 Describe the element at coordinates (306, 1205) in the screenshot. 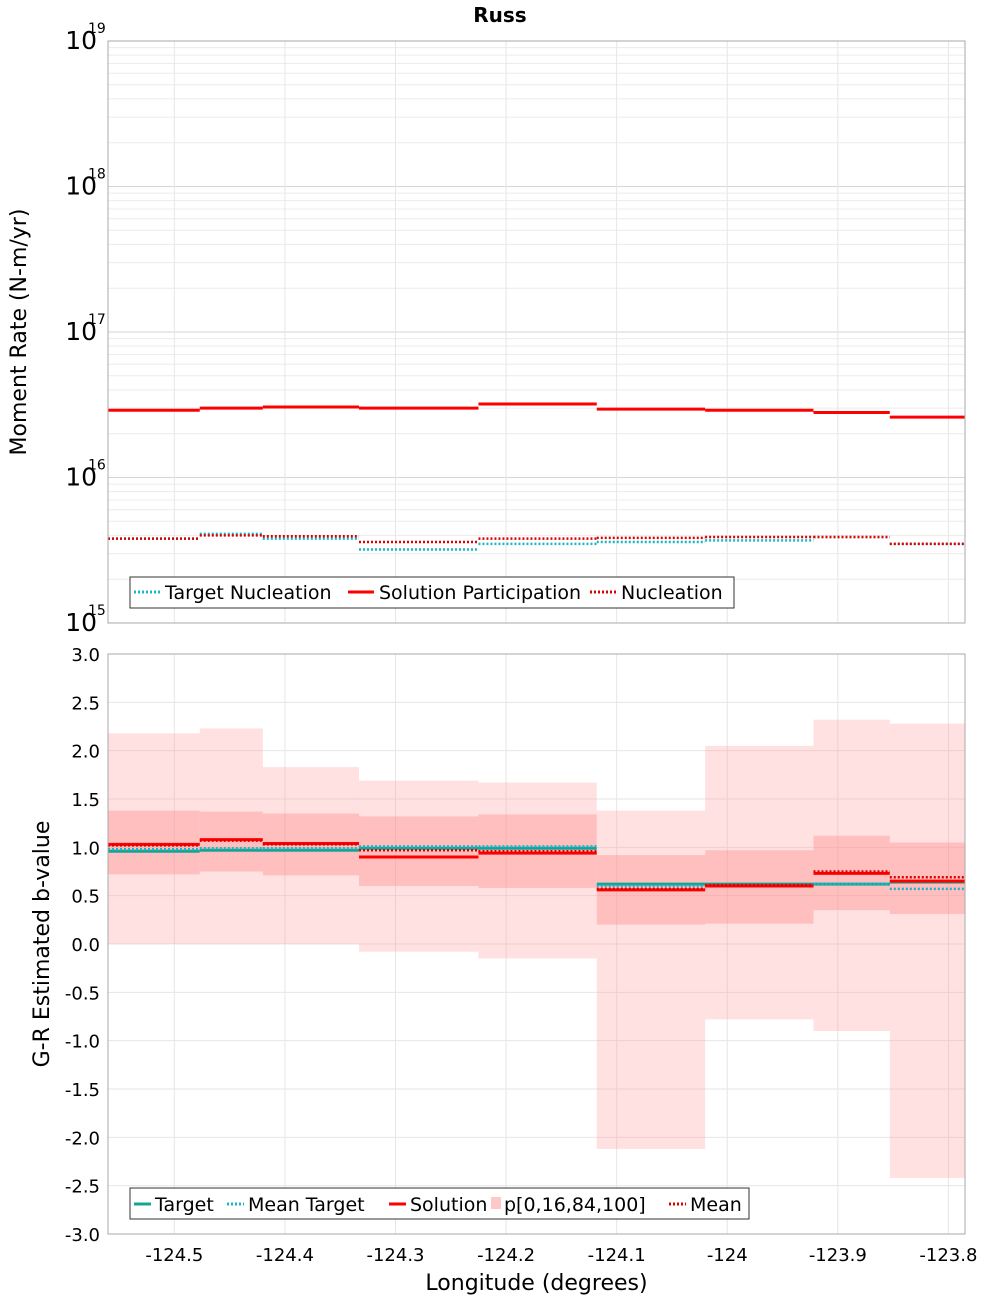

I see `legend-label: Mean Target` at that location.